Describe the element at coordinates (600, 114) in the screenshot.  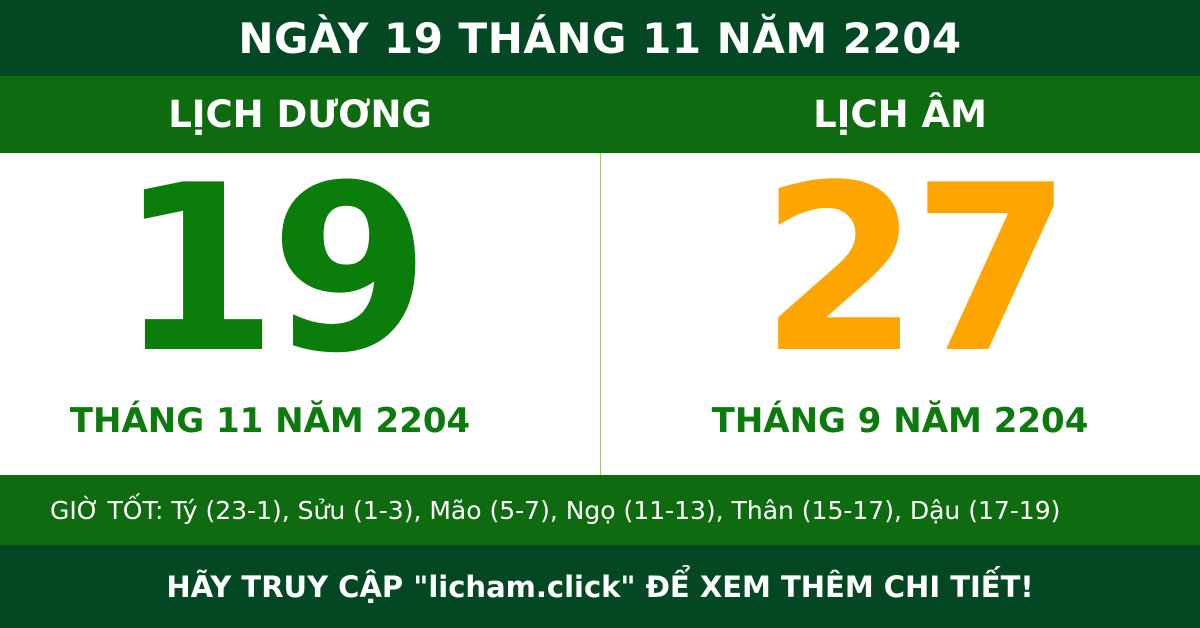
I see `calendar-header: LỊCH DƯƠNG LỊCH ÂM` at that location.